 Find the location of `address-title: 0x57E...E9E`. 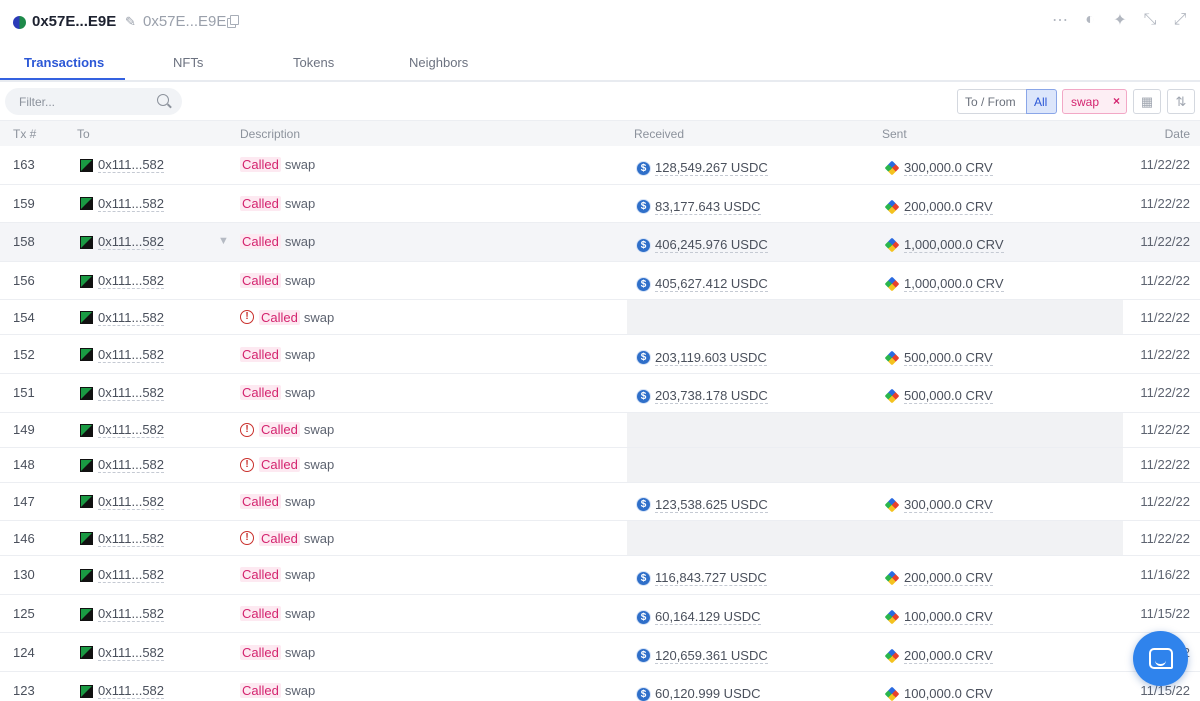

address-title: 0x57E...E9E is located at coordinates (74, 21).